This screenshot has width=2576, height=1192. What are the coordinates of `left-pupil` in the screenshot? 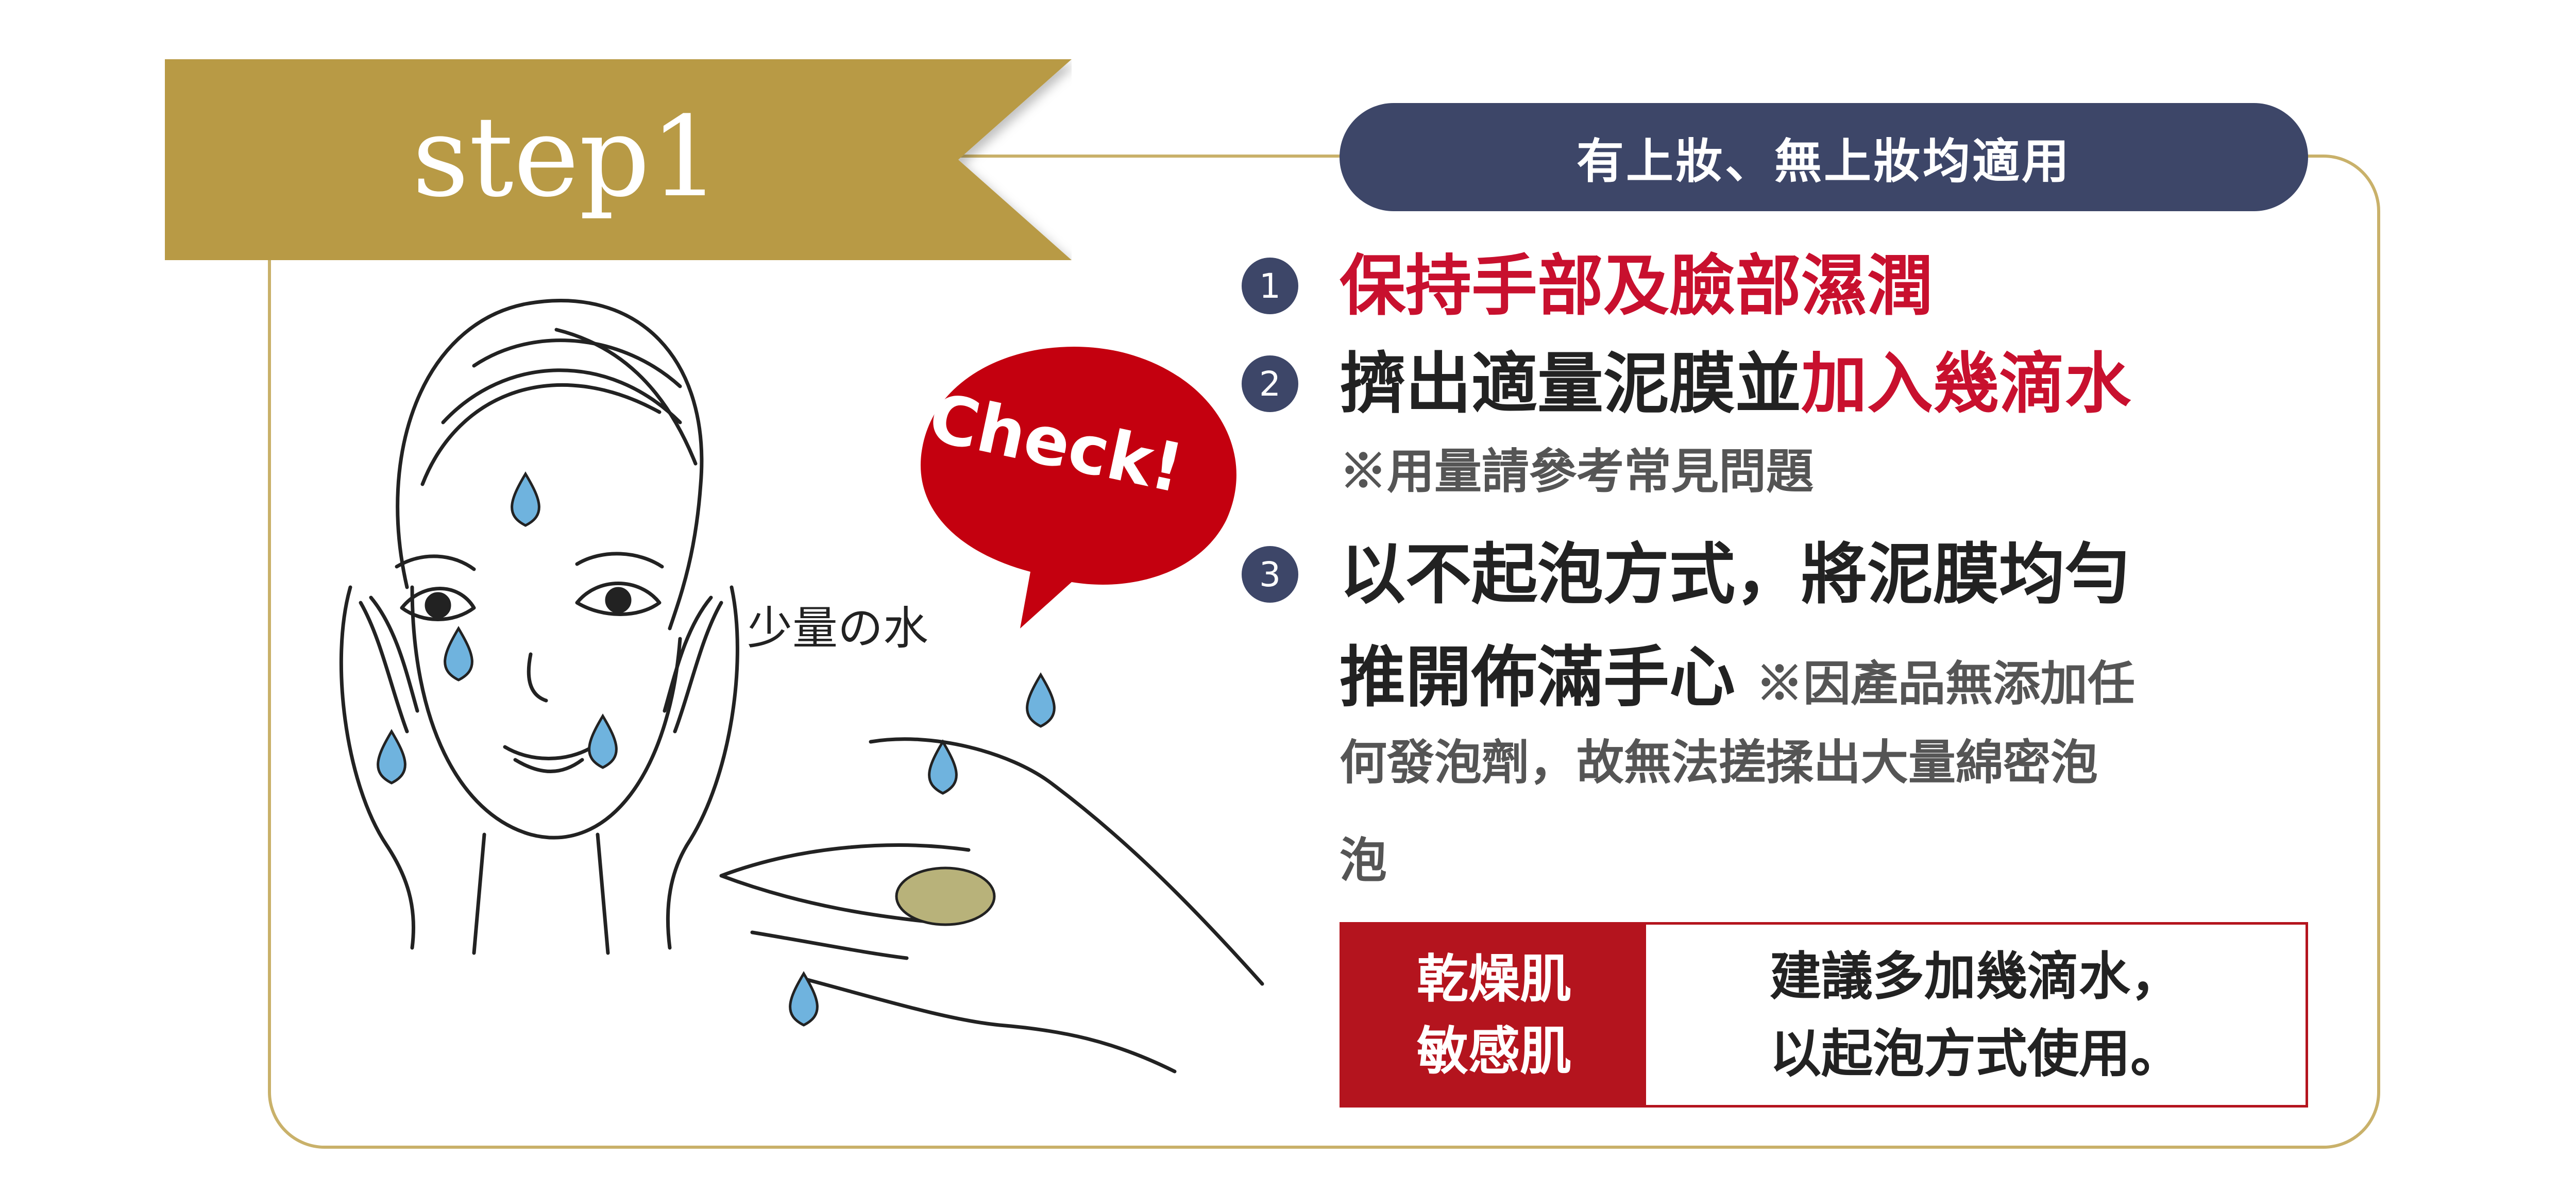 It's located at (438, 606).